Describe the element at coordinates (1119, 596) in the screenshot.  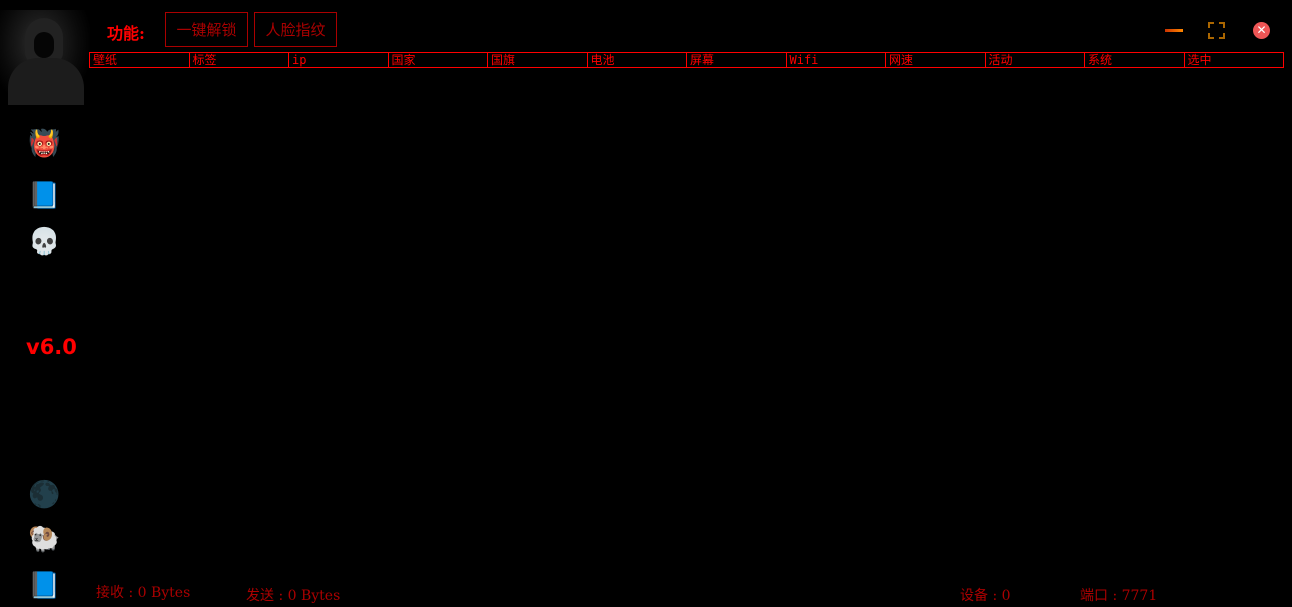
I see `port-number: 端口 : 7771` at that location.